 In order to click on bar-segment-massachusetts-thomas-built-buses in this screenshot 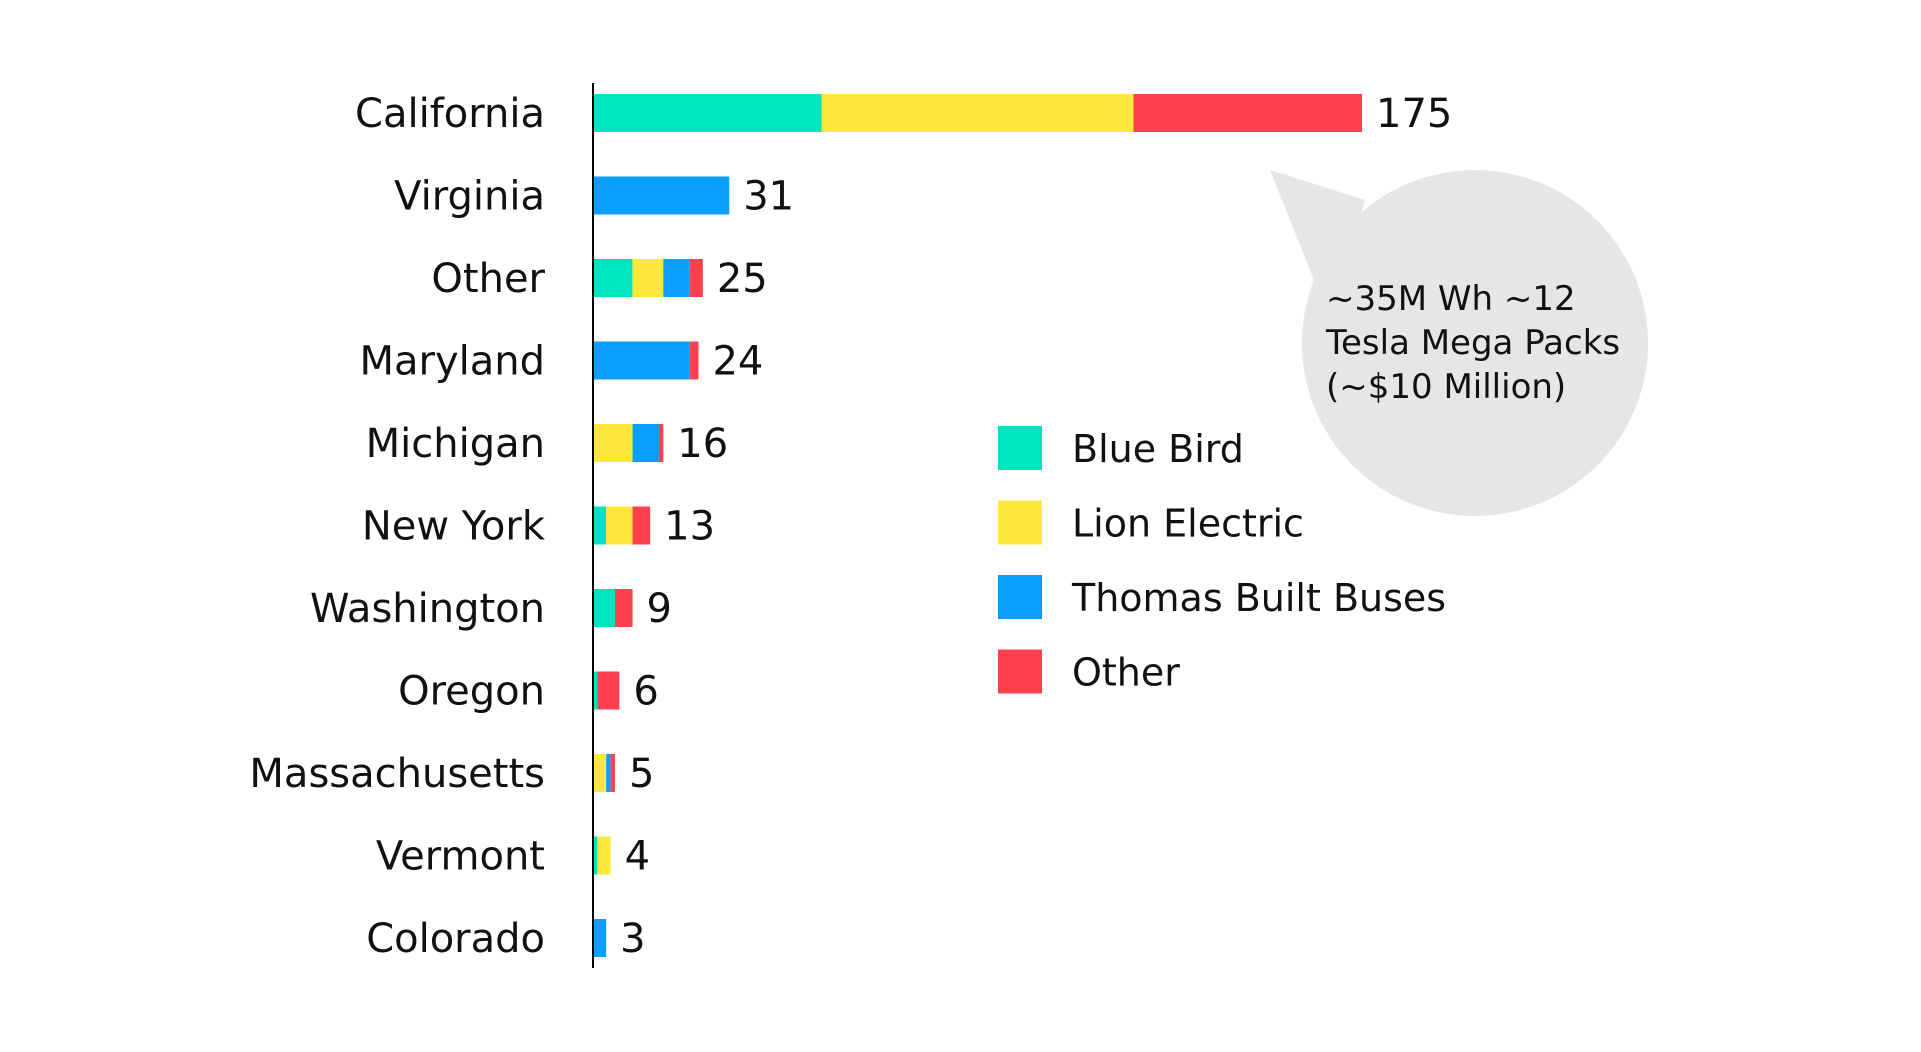, I will do `click(608, 773)`.